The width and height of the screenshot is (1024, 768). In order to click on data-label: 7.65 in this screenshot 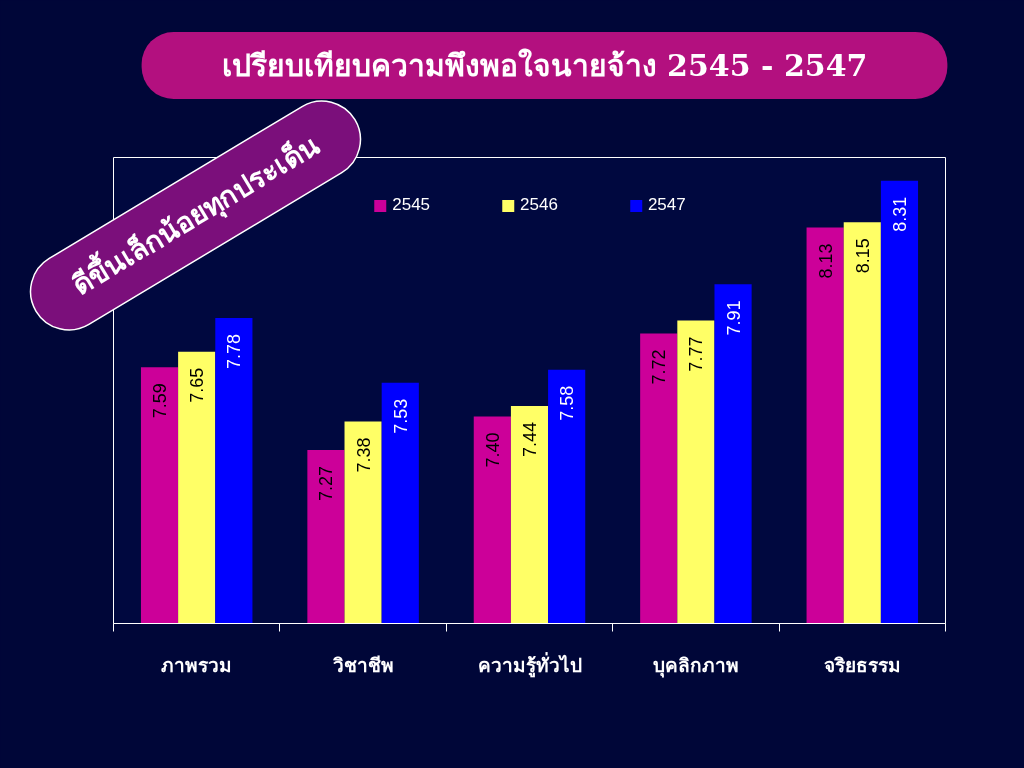, I will do `click(197, 385)`.